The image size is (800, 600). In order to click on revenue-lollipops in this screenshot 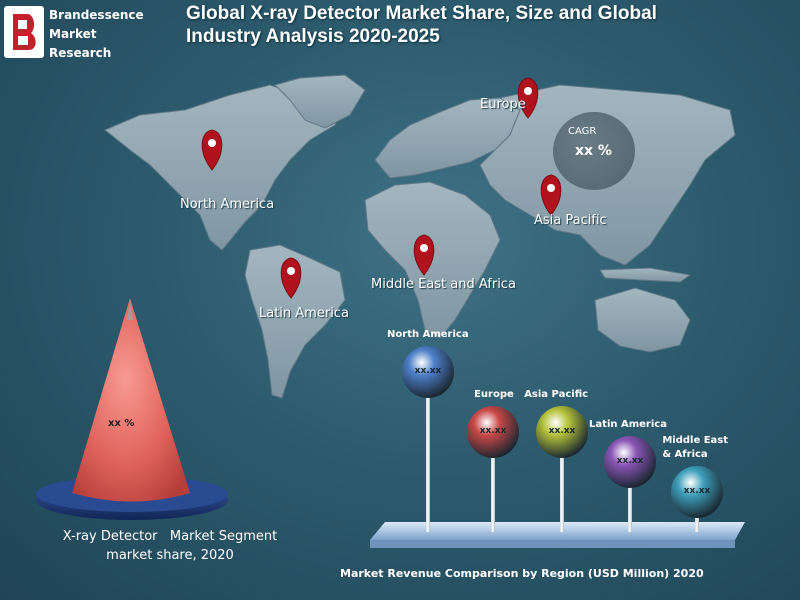, I will do `click(562, 439)`.